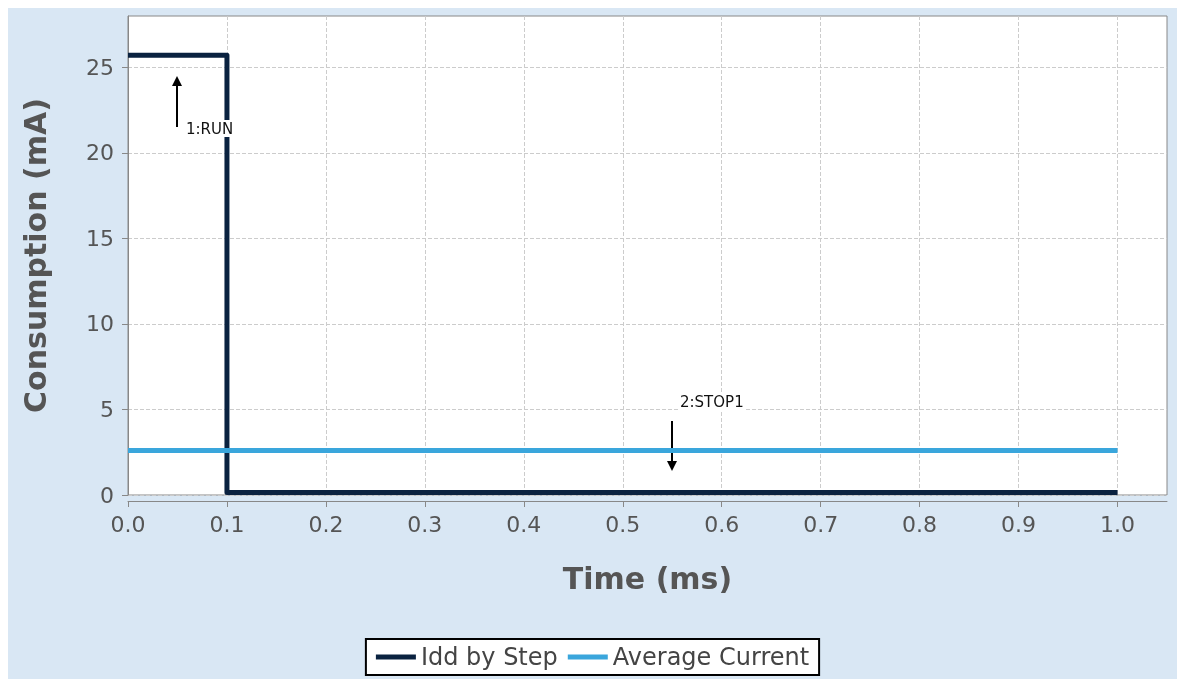 This screenshot has width=1185, height=687. I want to click on annotation: 1:RUN, so click(210, 128).